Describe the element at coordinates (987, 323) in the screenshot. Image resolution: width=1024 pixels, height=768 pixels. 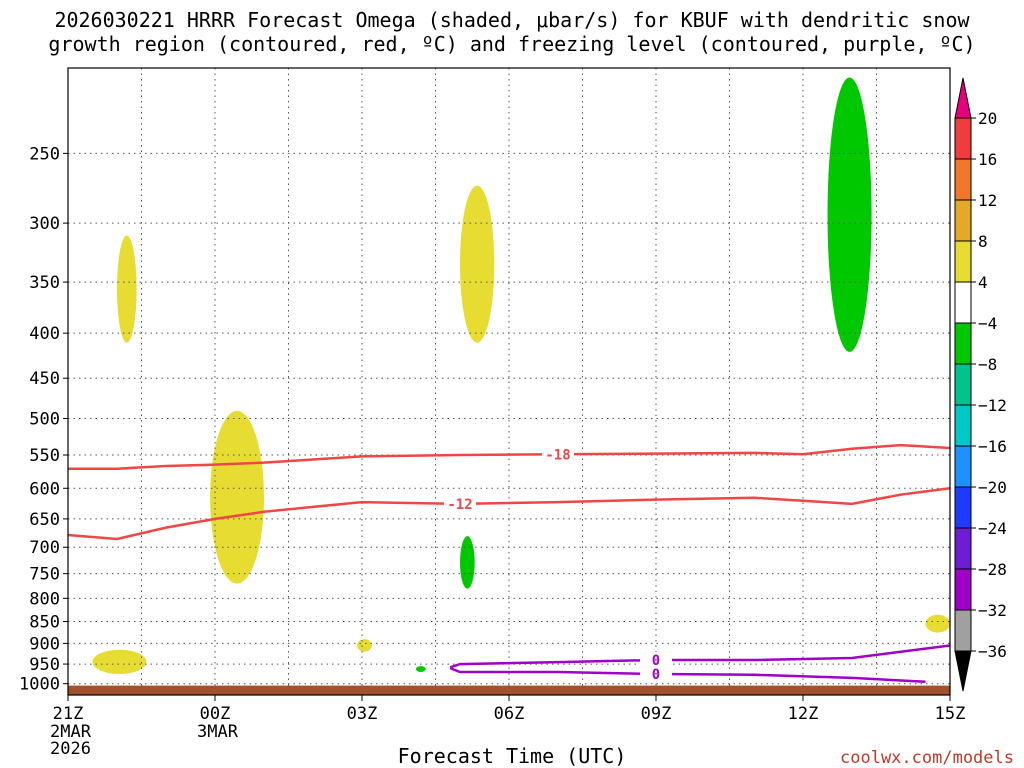
I see `colorbar-tick-label-5: −4` at that location.